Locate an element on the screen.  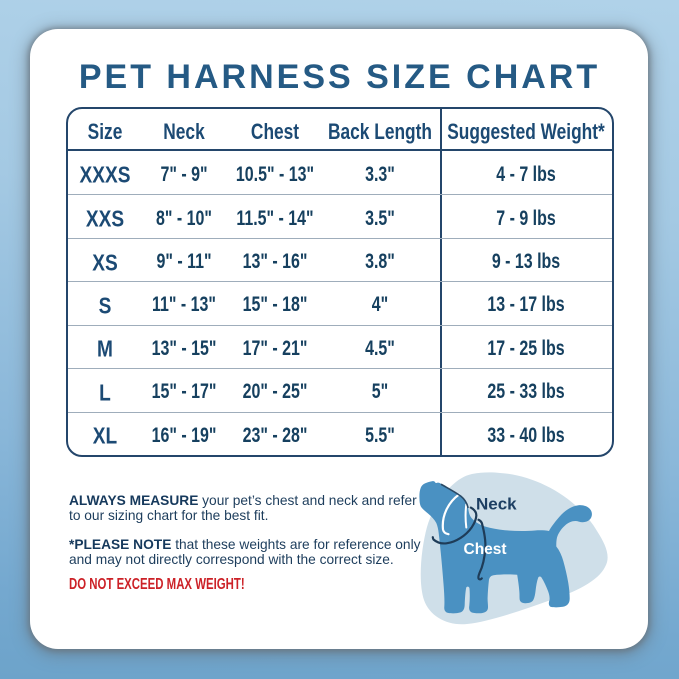
svg-text: Neck is located at coordinates (496, 504).